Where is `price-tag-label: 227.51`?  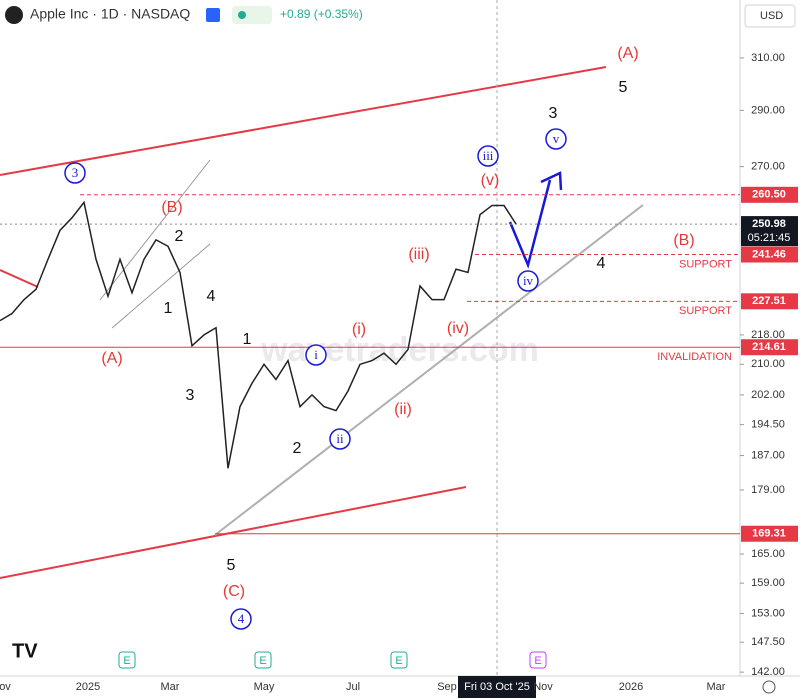
price-tag-label: 227.51 is located at coordinates (769, 301).